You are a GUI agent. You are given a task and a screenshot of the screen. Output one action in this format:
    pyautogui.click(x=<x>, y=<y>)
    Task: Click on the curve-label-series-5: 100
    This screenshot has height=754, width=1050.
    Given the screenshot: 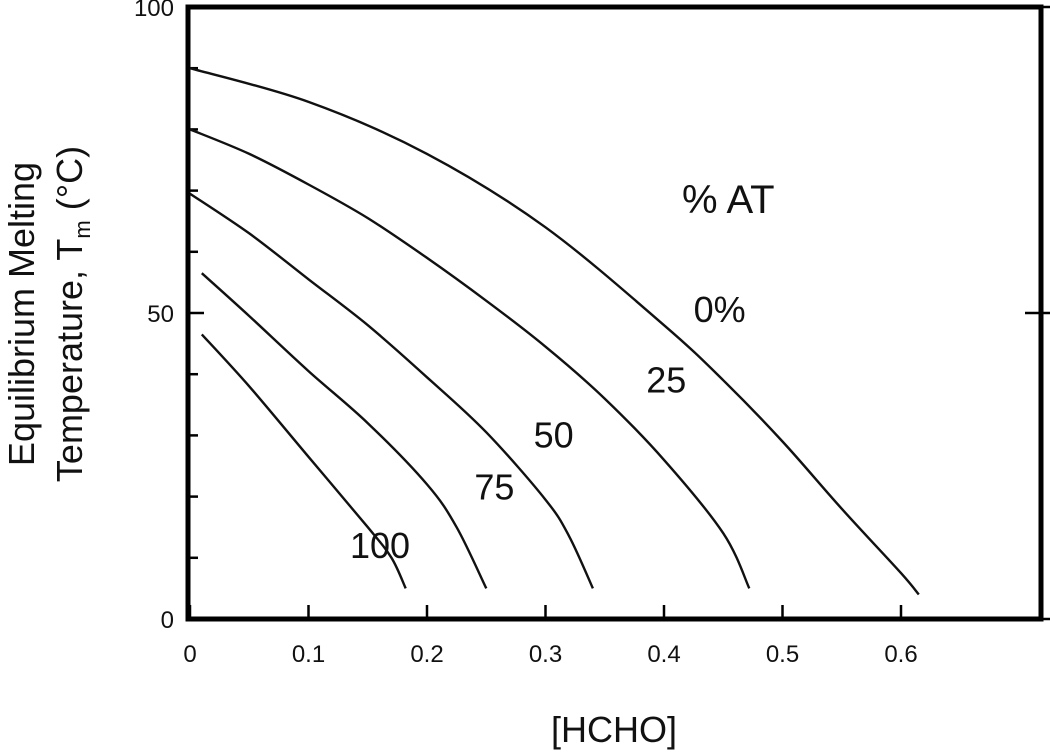 What is the action you would take?
    pyautogui.click(x=380, y=545)
    